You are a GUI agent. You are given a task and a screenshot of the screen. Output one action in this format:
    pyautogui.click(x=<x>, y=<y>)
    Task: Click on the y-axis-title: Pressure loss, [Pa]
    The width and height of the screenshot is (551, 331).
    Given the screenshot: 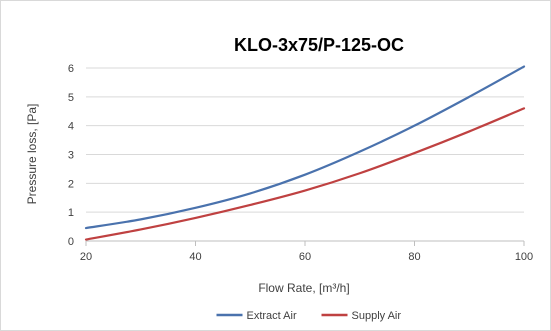 What is the action you would take?
    pyautogui.click(x=32, y=154)
    